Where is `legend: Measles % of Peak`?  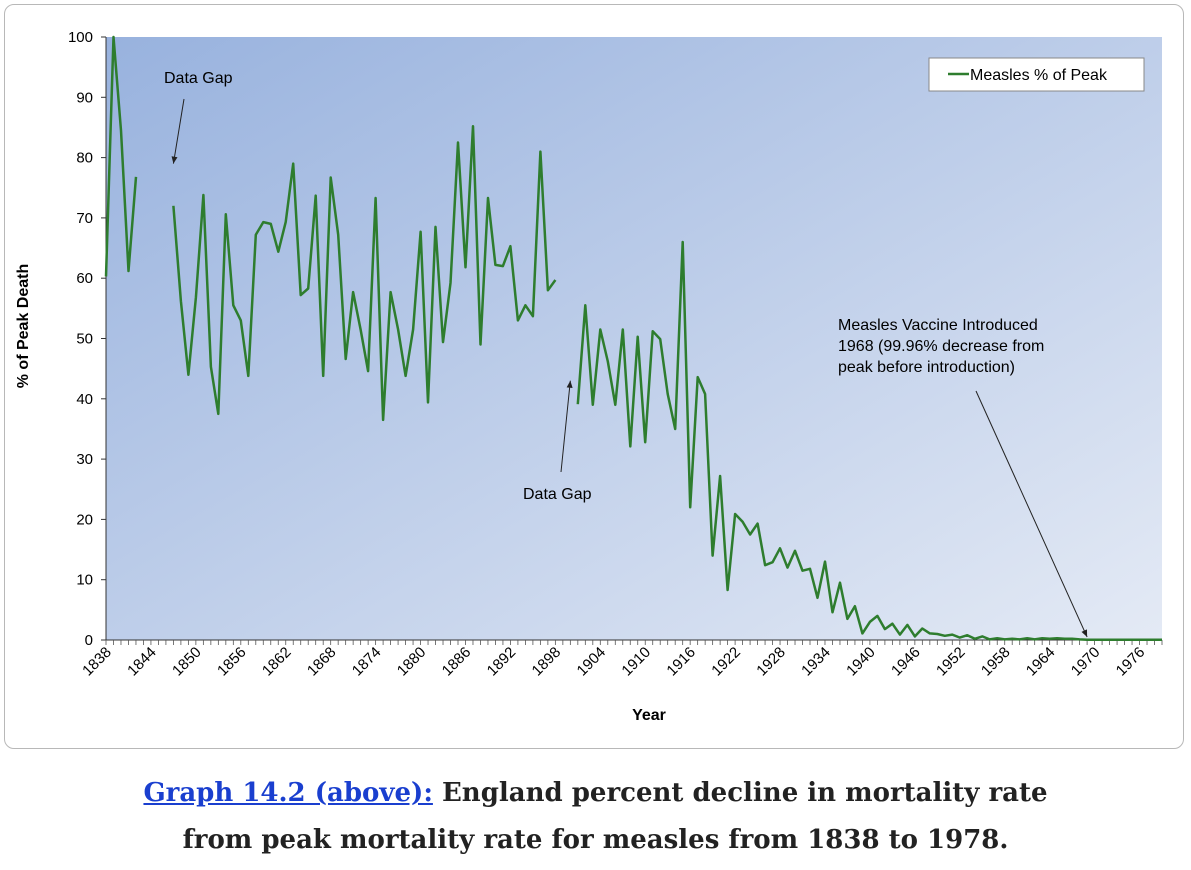 legend: Measles % of Peak is located at coordinates (1036, 74).